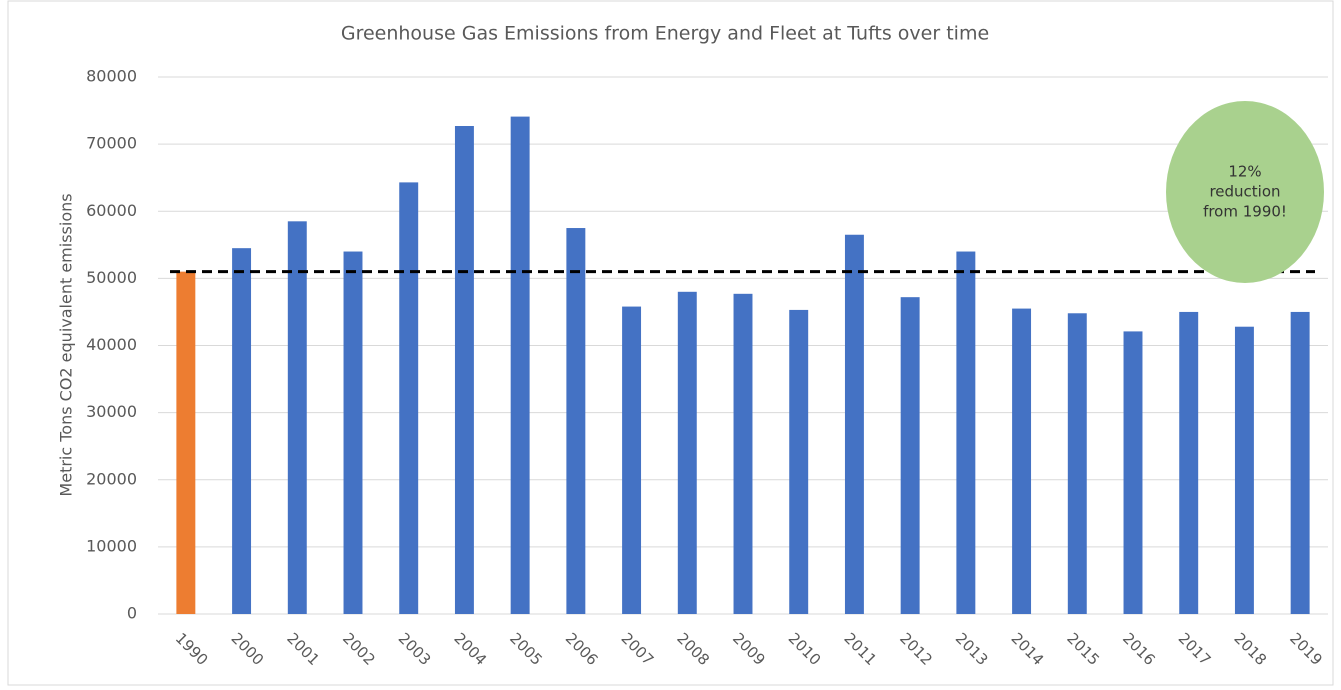 The image size is (1341, 690). I want to click on annotation-text: from 1990!, so click(1245, 212).